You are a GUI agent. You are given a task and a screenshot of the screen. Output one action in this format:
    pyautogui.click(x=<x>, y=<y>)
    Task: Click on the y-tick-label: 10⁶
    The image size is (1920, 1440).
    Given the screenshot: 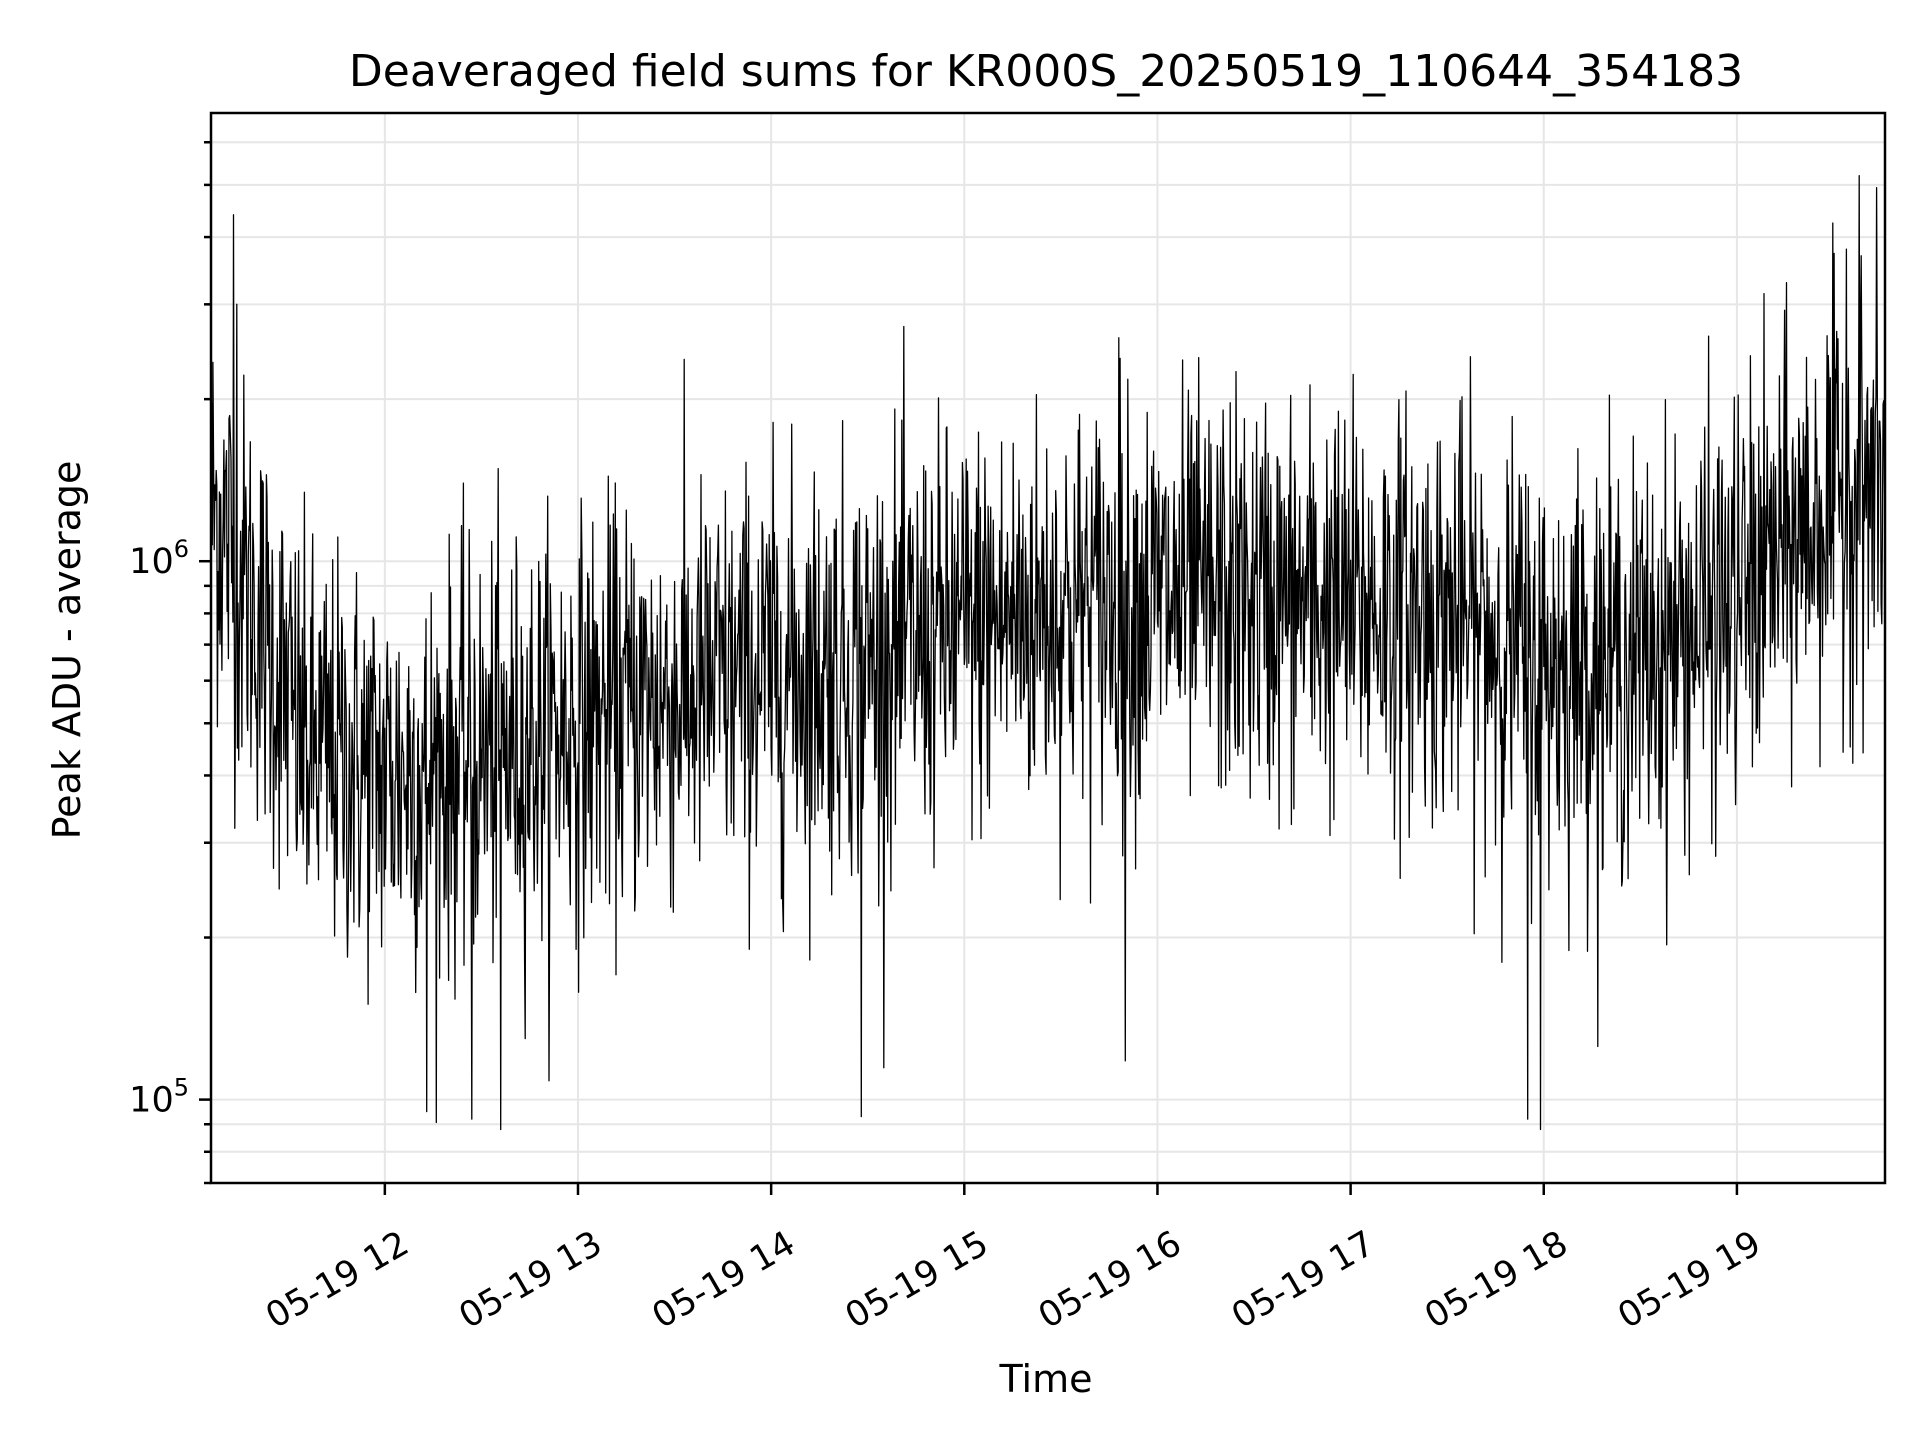 What is the action you would take?
    pyautogui.click(x=159, y=558)
    